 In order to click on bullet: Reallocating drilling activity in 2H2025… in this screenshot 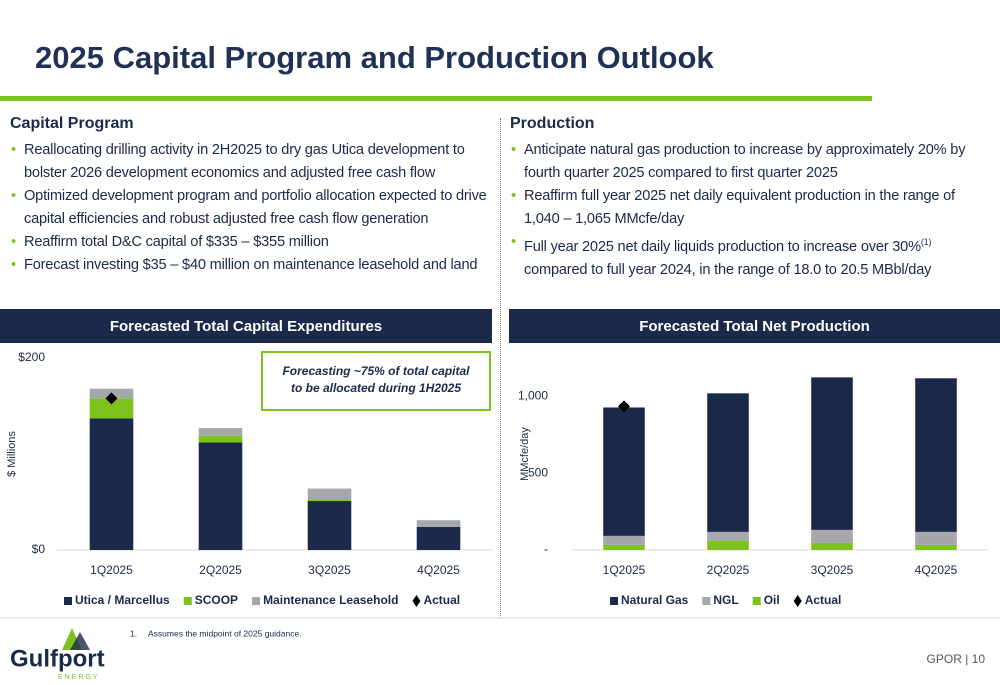, I will do `click(250, 162)`.